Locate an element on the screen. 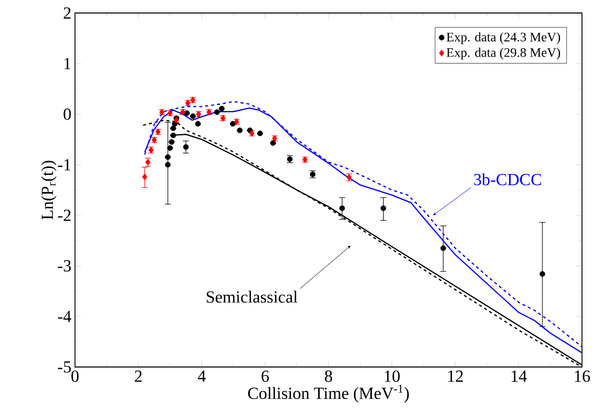 Image resolution: width=611 pixels, height=417 pixels. y-tick-label: 0 is located at coordinates (67, 114).